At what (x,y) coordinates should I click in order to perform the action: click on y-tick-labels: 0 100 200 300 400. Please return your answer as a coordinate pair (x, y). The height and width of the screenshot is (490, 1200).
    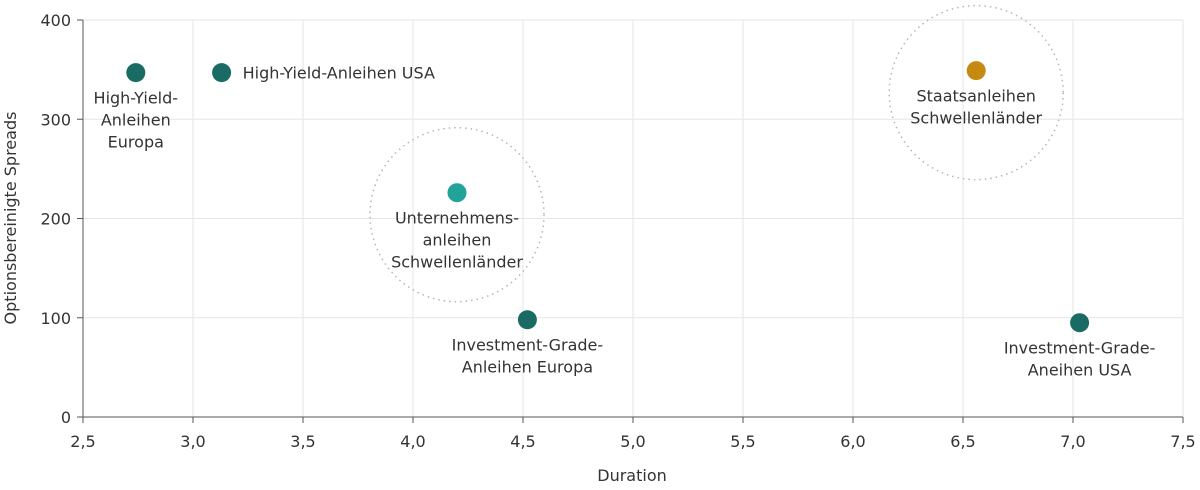
    Looking at the image, I should click on (55, 219).